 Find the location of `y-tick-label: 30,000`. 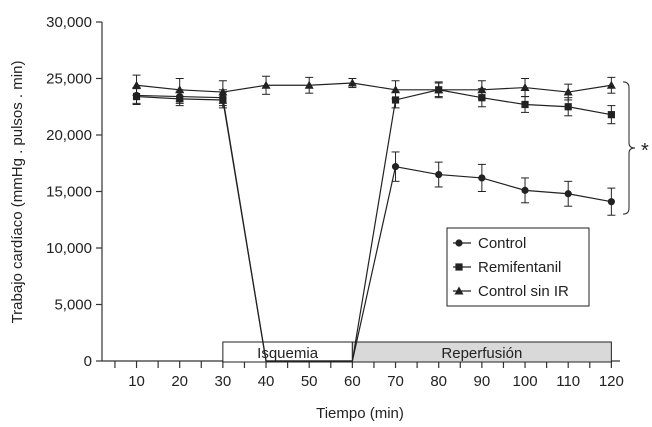

y-tick-label: 30,000 is located at coordinates (69, 22).